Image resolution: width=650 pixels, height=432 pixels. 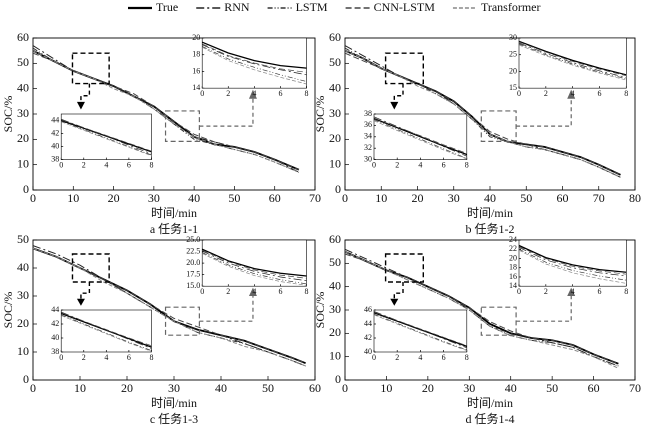 I want to click on y-tick-label: 42, so click(x=55, y=323).